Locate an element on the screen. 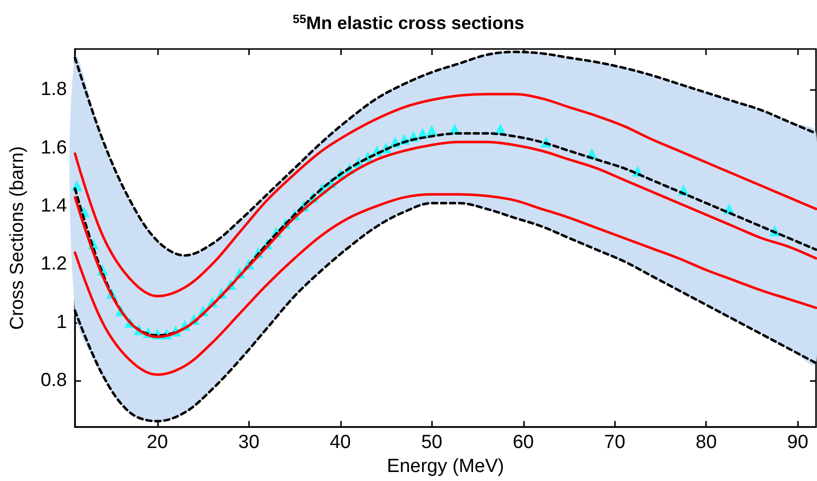 This screenshot has width=817, height=481. x-tick-label: 70 is located at coordinates (615, 442).